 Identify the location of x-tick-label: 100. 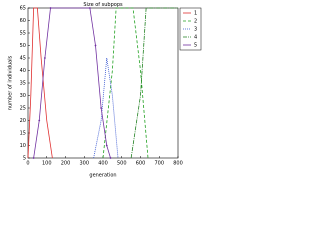
(47, 164).